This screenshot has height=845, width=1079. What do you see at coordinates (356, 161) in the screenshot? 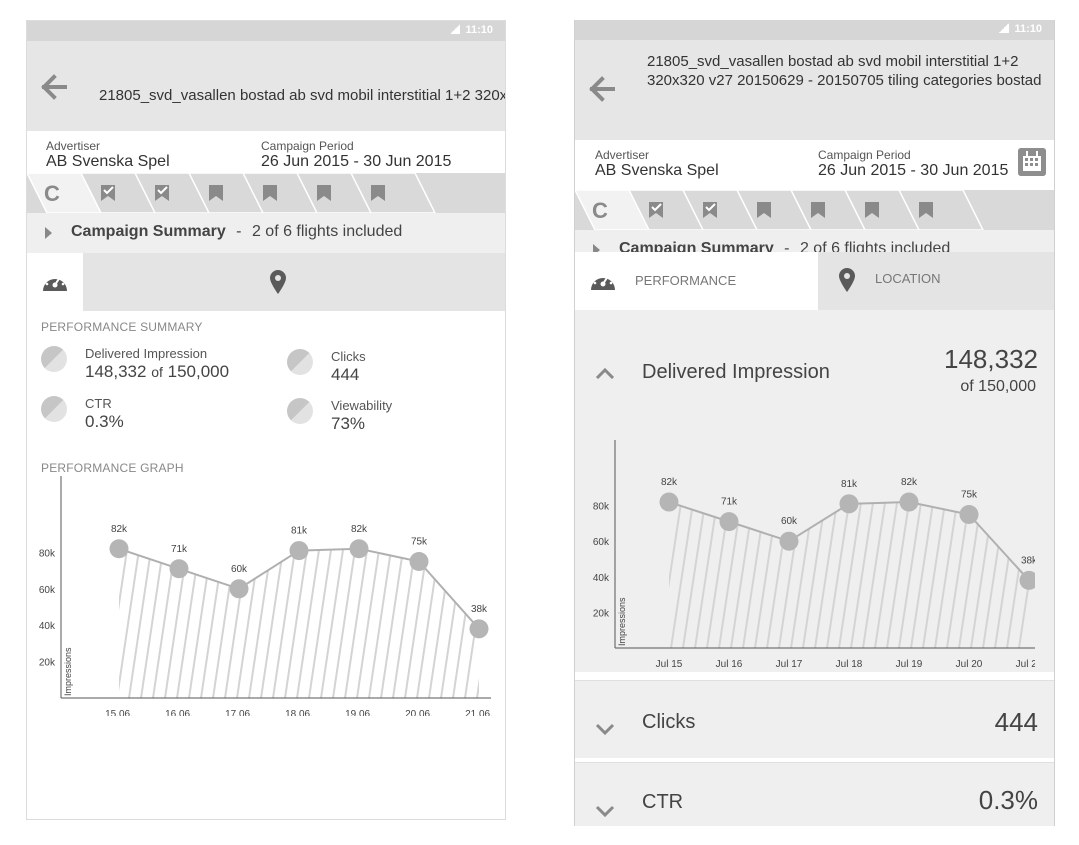
I see `campaign-period-value: 26 Jun 2015 - 30 Jun 2015` at bounding box center [356, 161].